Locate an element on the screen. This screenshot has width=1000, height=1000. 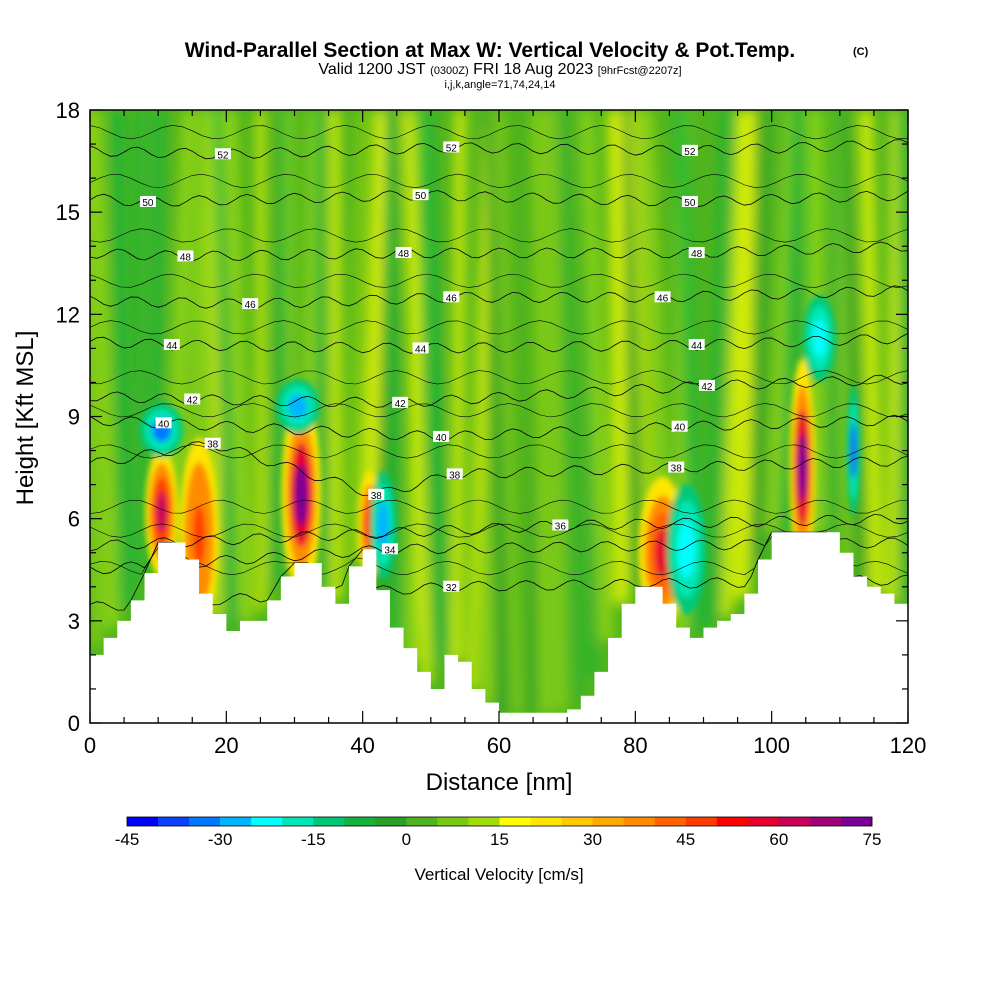
contour-label-text: 52 is located at coordinates (452, 148).